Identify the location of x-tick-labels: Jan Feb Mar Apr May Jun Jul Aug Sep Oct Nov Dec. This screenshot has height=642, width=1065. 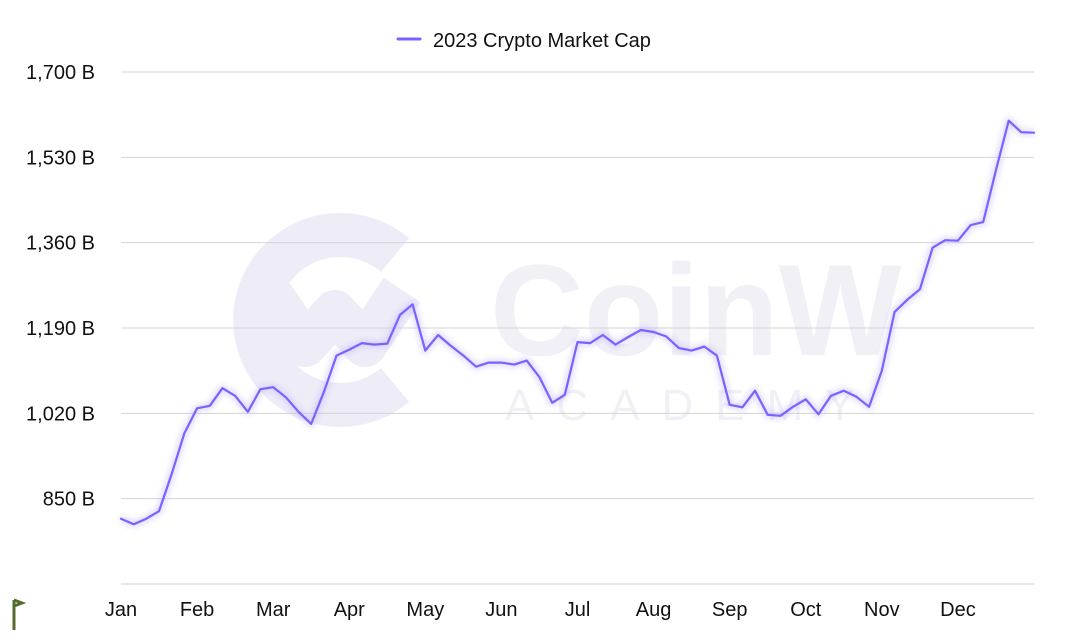
(540, 610).